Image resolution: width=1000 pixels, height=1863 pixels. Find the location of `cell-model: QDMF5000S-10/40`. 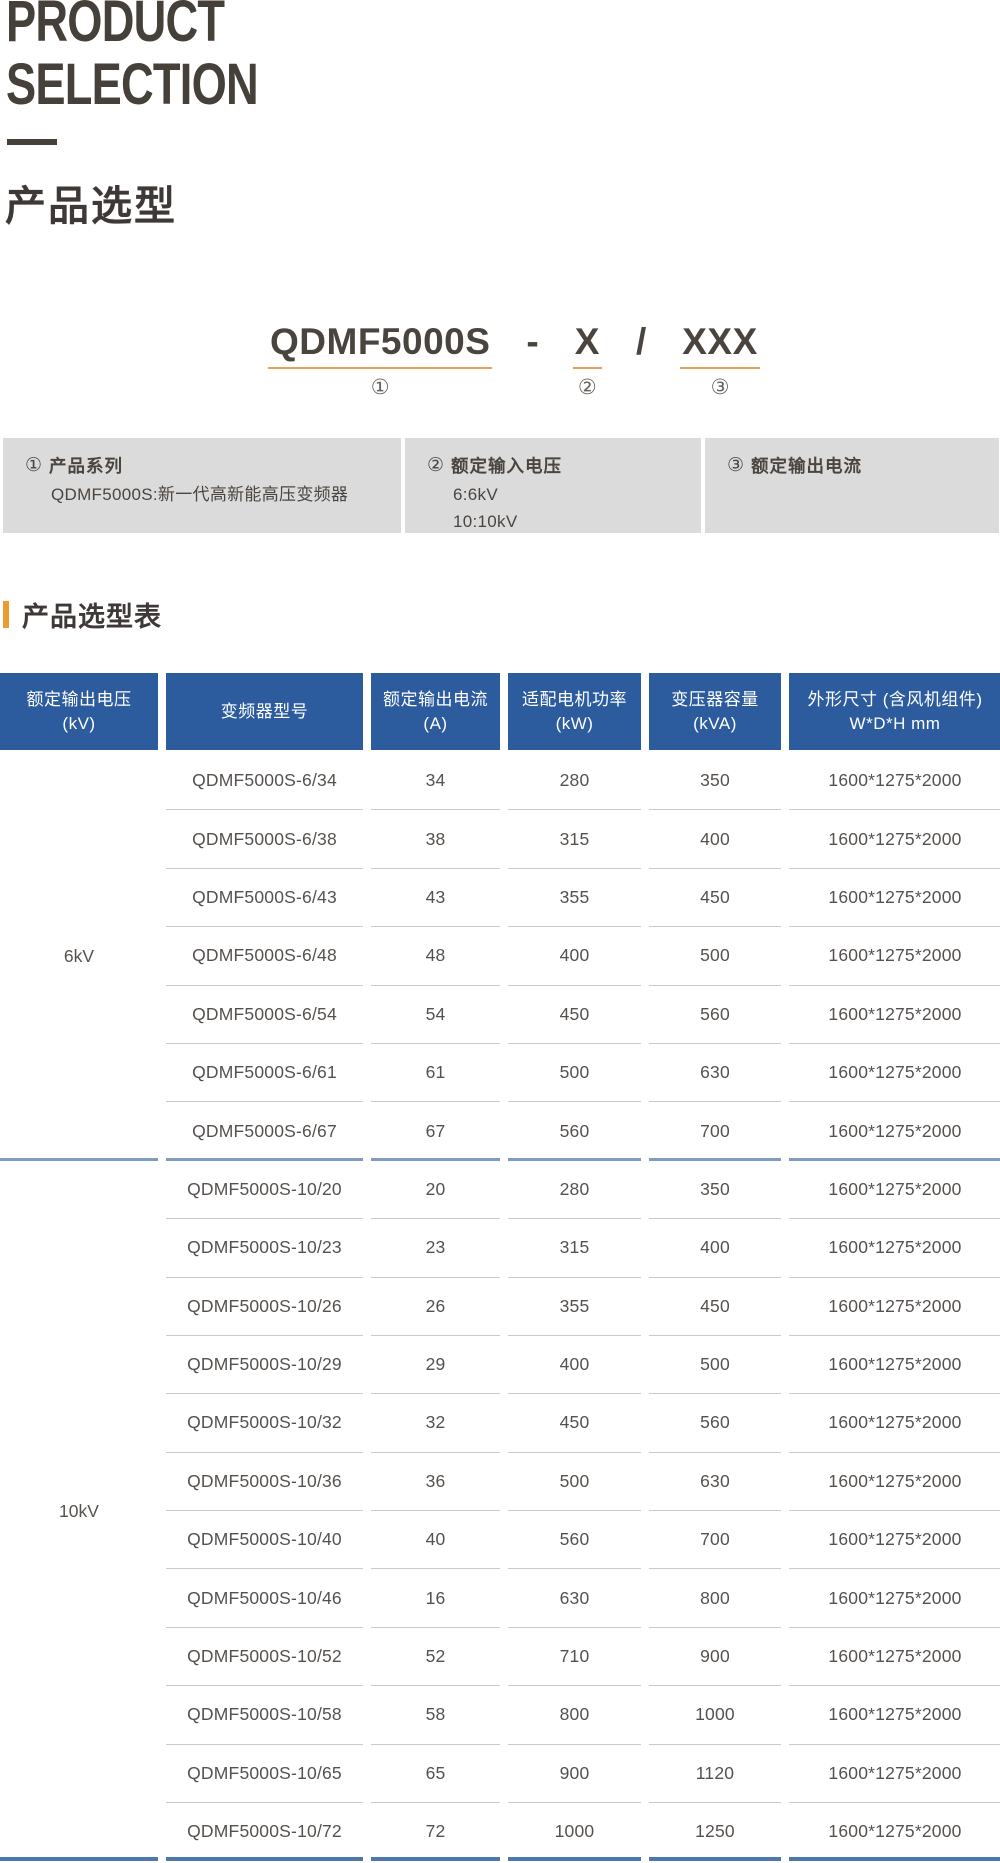

cell-model: QDMF5000S-10/40 is located at coordinates (264, 1540).